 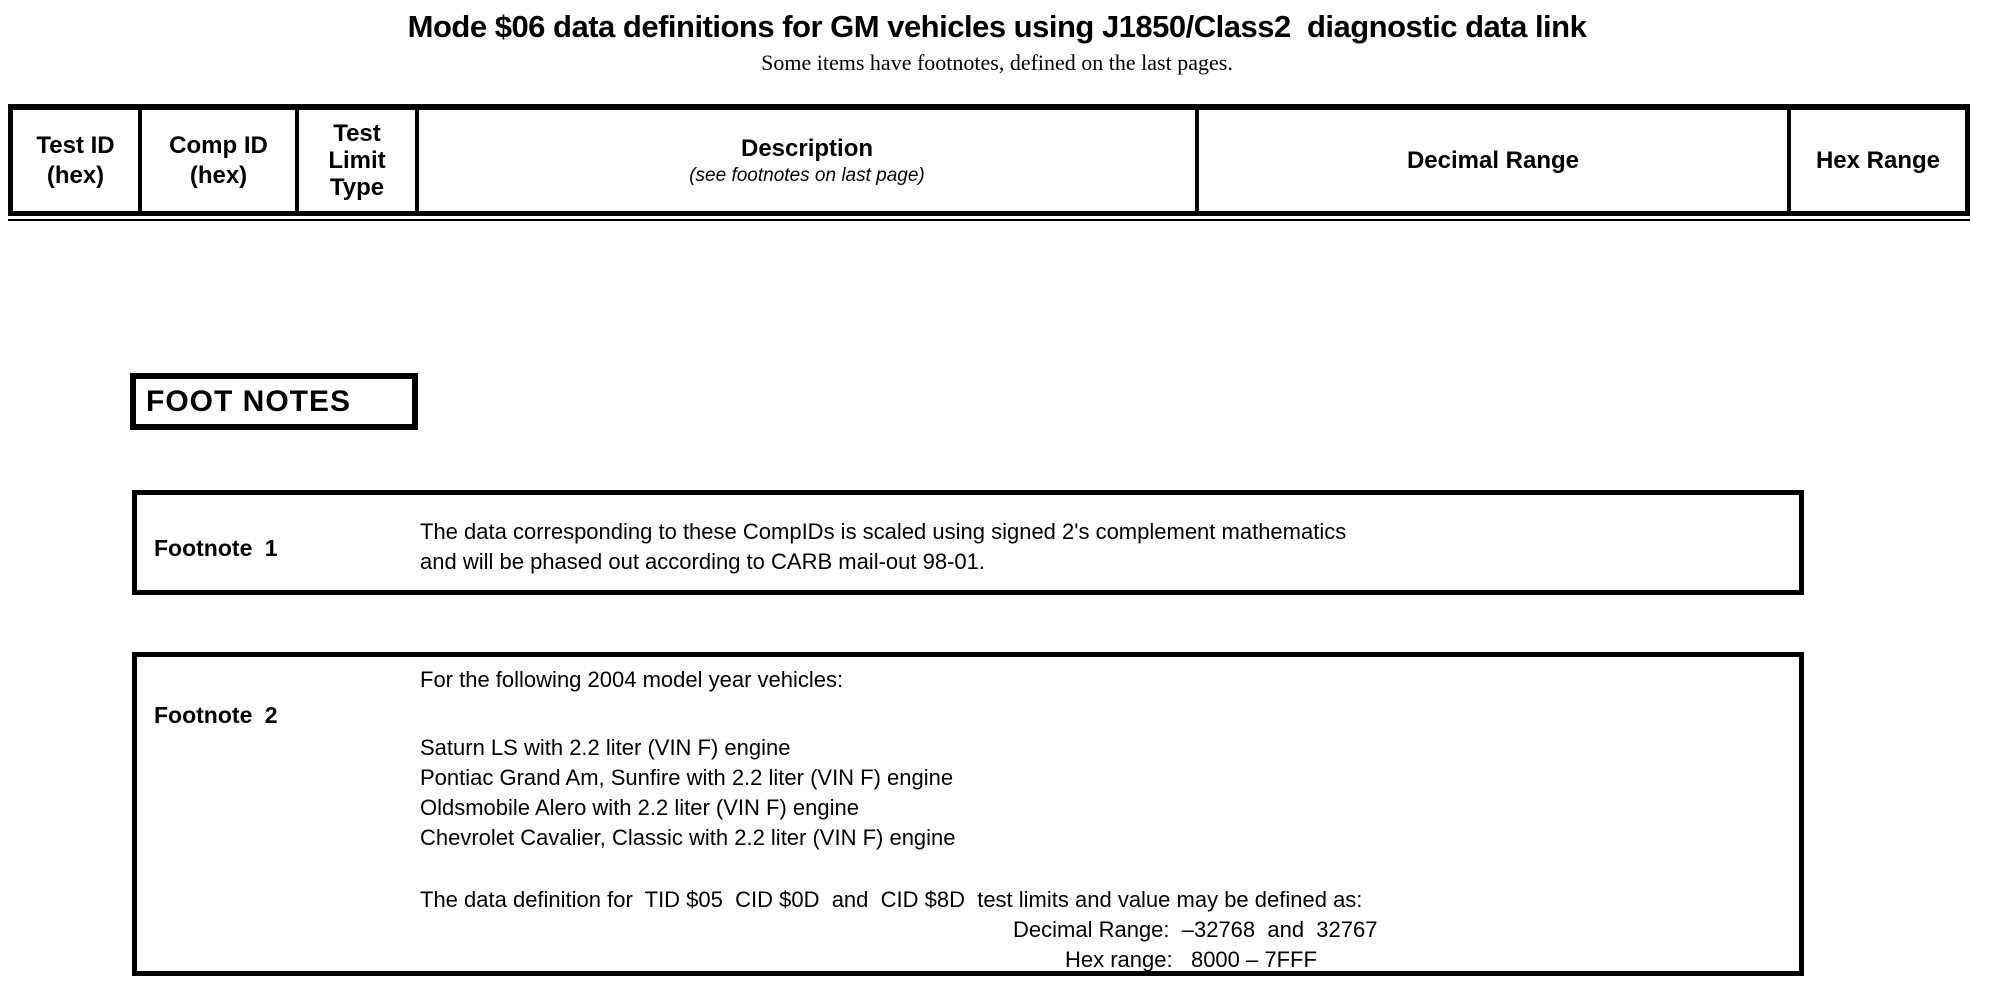 I want to click on column-header-hex-range: Hex Range, so click(x=1876, y=160).